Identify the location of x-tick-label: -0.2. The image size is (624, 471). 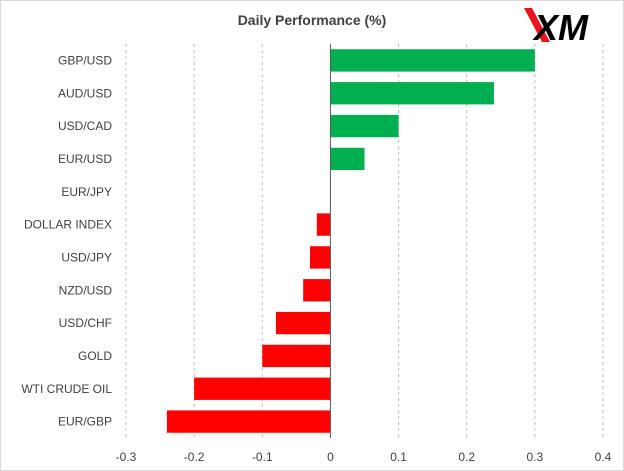
(194, 457).